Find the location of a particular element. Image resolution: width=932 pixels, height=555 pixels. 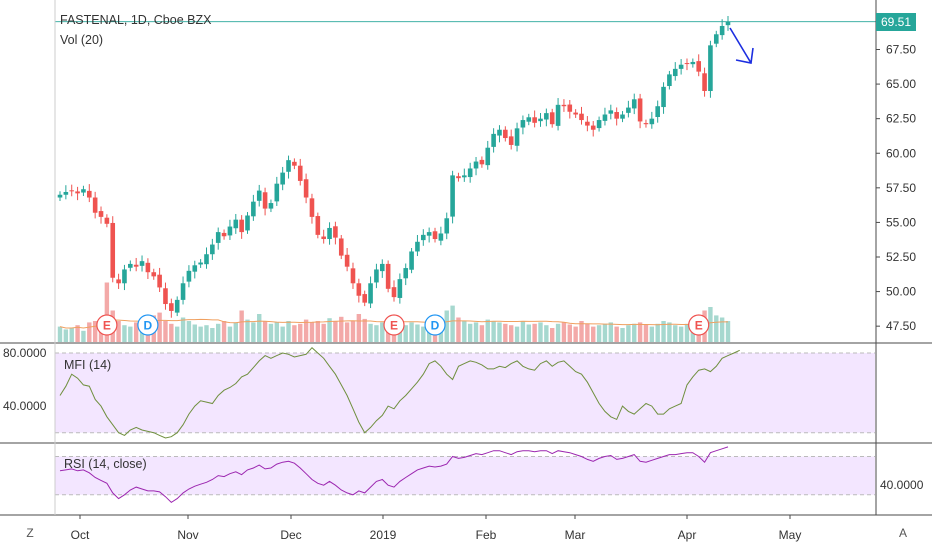

x-tick-label: 2019 is located at coordinates (383, 535).